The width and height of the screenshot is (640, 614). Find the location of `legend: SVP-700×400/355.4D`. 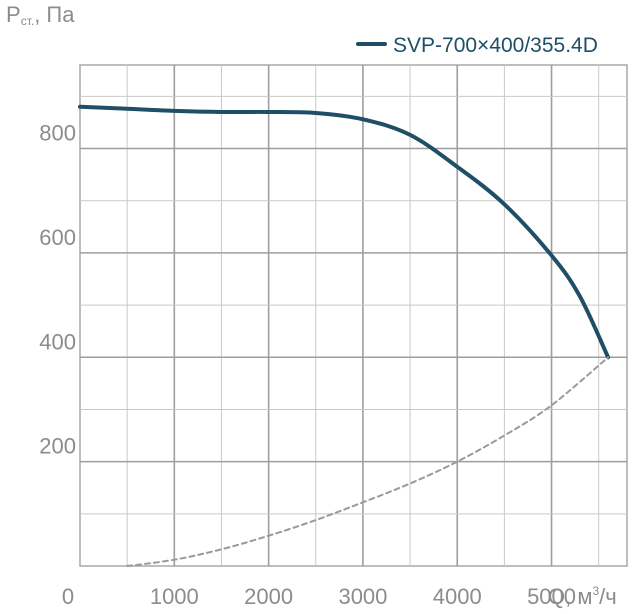

legend: SVP-700×400/355.4D is located at coordinates (477, 45).